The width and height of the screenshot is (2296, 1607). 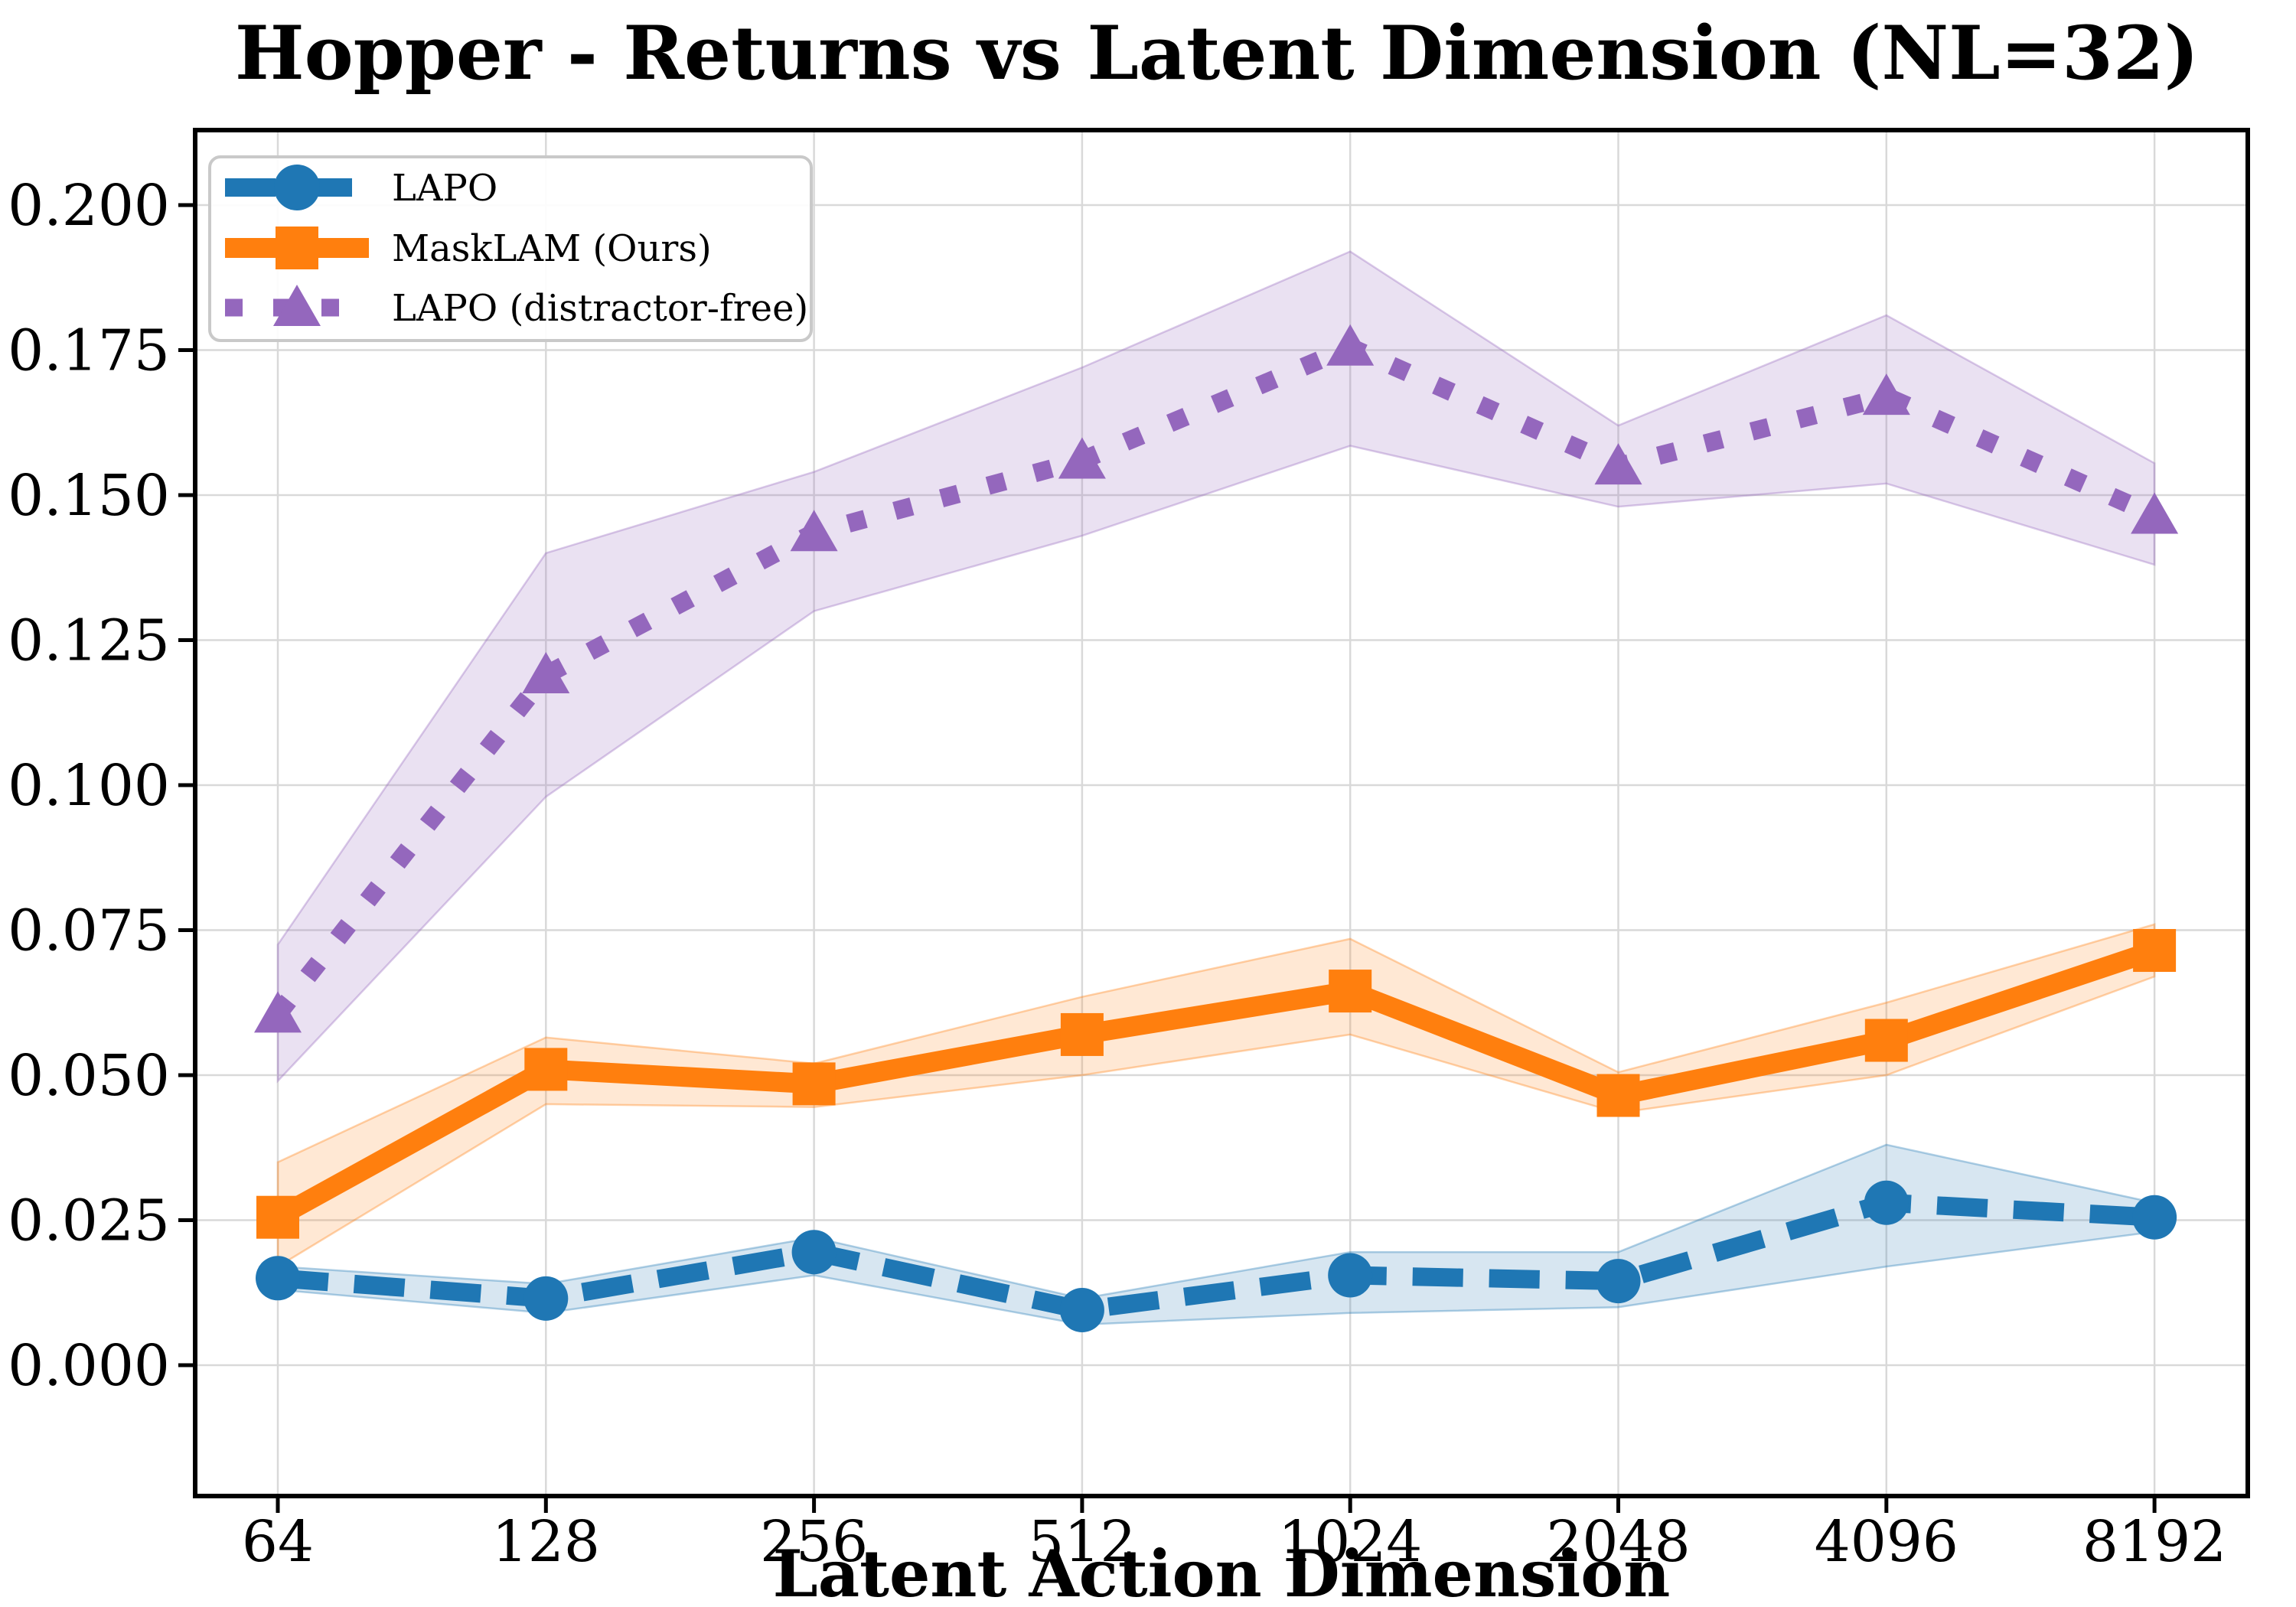 I want to click on legend-box, so click(x=510, y=248).